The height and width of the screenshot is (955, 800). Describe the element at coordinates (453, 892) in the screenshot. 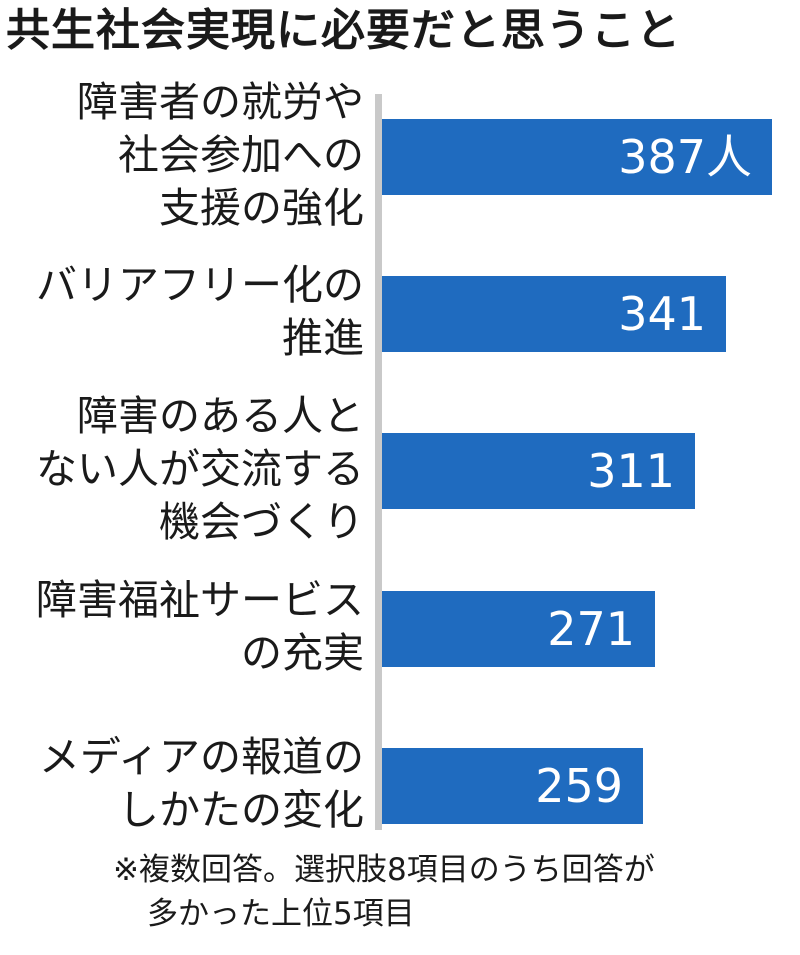

I see `chart-footnote: ※複数回答。選択肢8項目のうち回答が 多かった上位5項目` at that location.